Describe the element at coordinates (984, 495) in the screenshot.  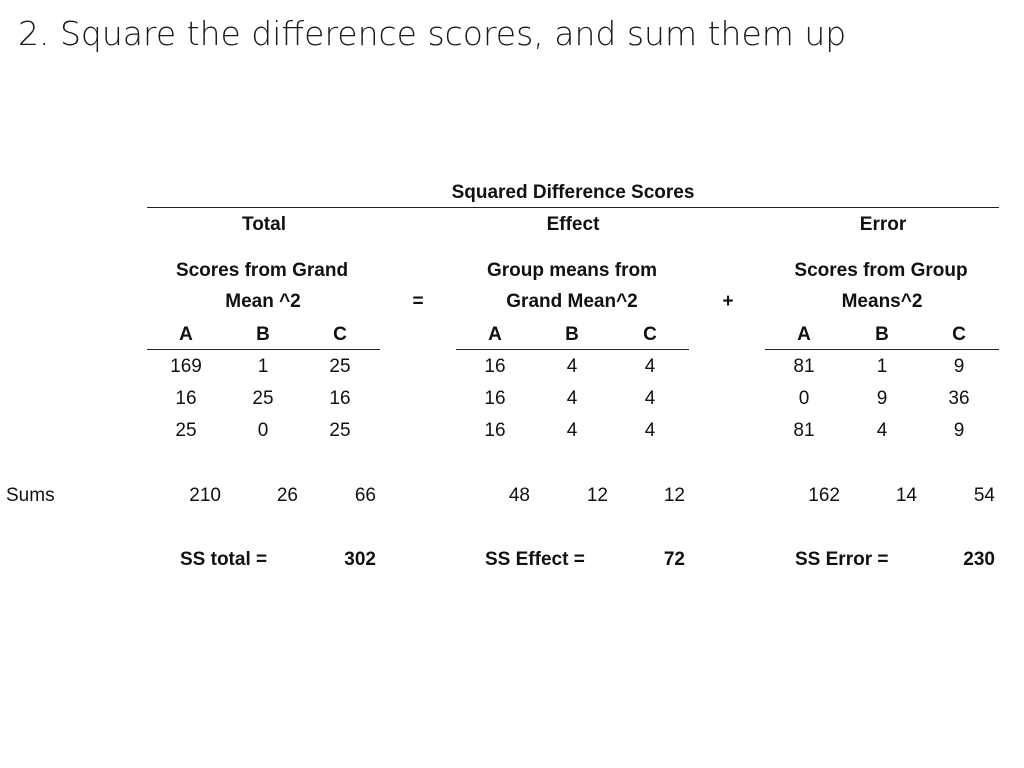
I see `error-sum-c: 54` at that location.